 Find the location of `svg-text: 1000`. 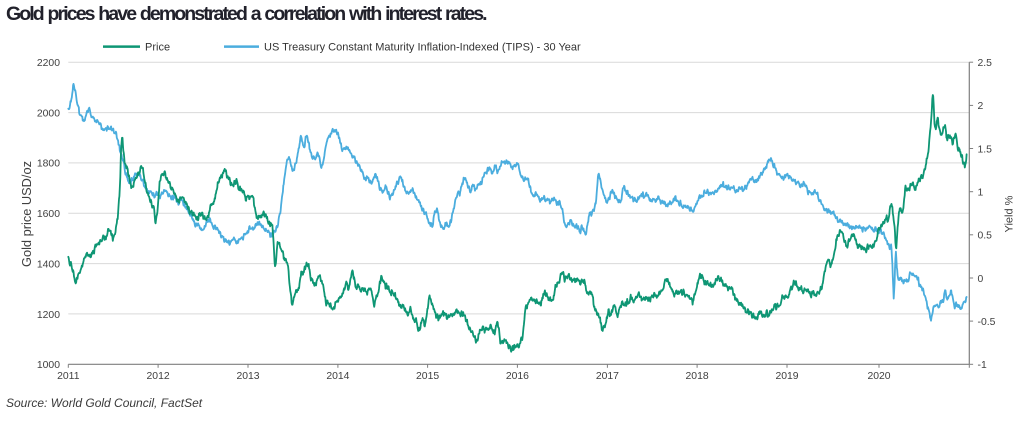

svg-text: 1000 is located at coordinates (48, 365).